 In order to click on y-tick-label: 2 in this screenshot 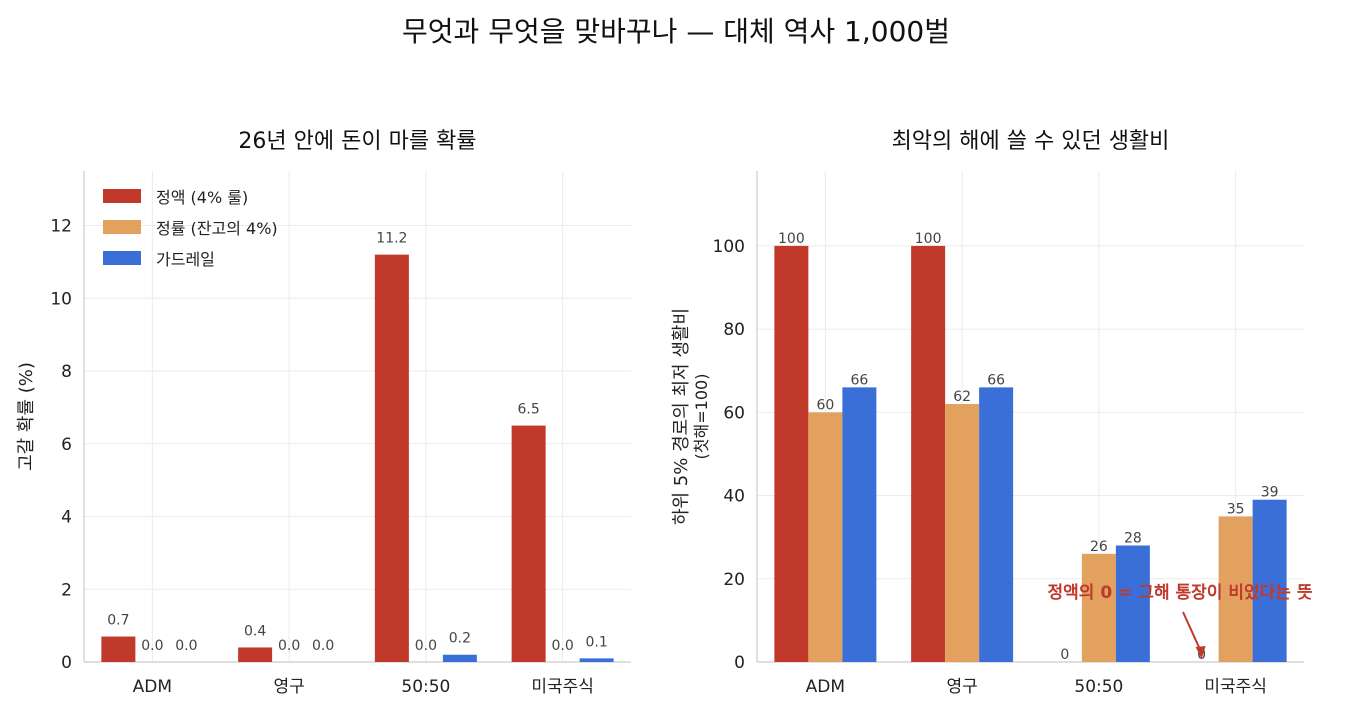, I will do `click(66, 590)`.